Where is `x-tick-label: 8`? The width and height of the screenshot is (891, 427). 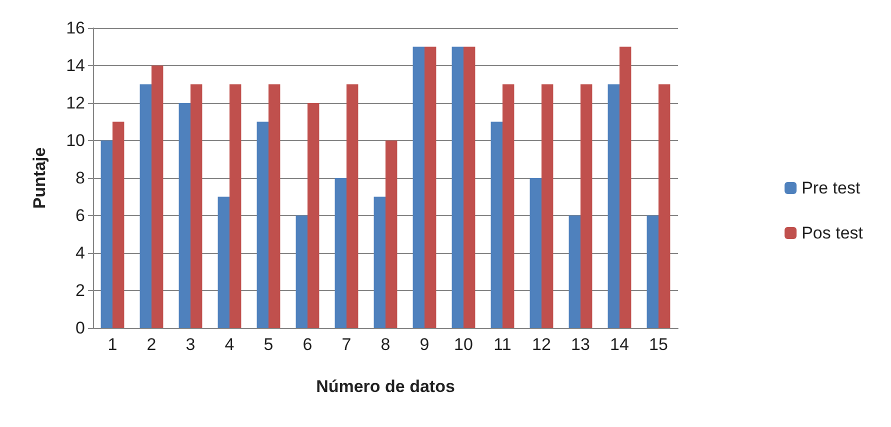 x-tick-label: 8 is located at coordinates (385, 344).